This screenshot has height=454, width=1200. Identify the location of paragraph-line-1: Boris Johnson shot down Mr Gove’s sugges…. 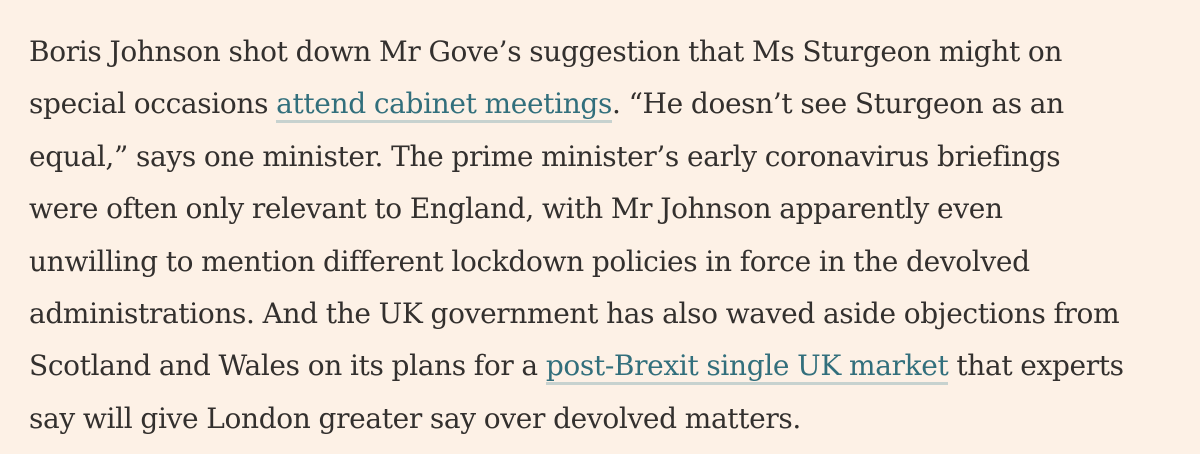
(604, 52).